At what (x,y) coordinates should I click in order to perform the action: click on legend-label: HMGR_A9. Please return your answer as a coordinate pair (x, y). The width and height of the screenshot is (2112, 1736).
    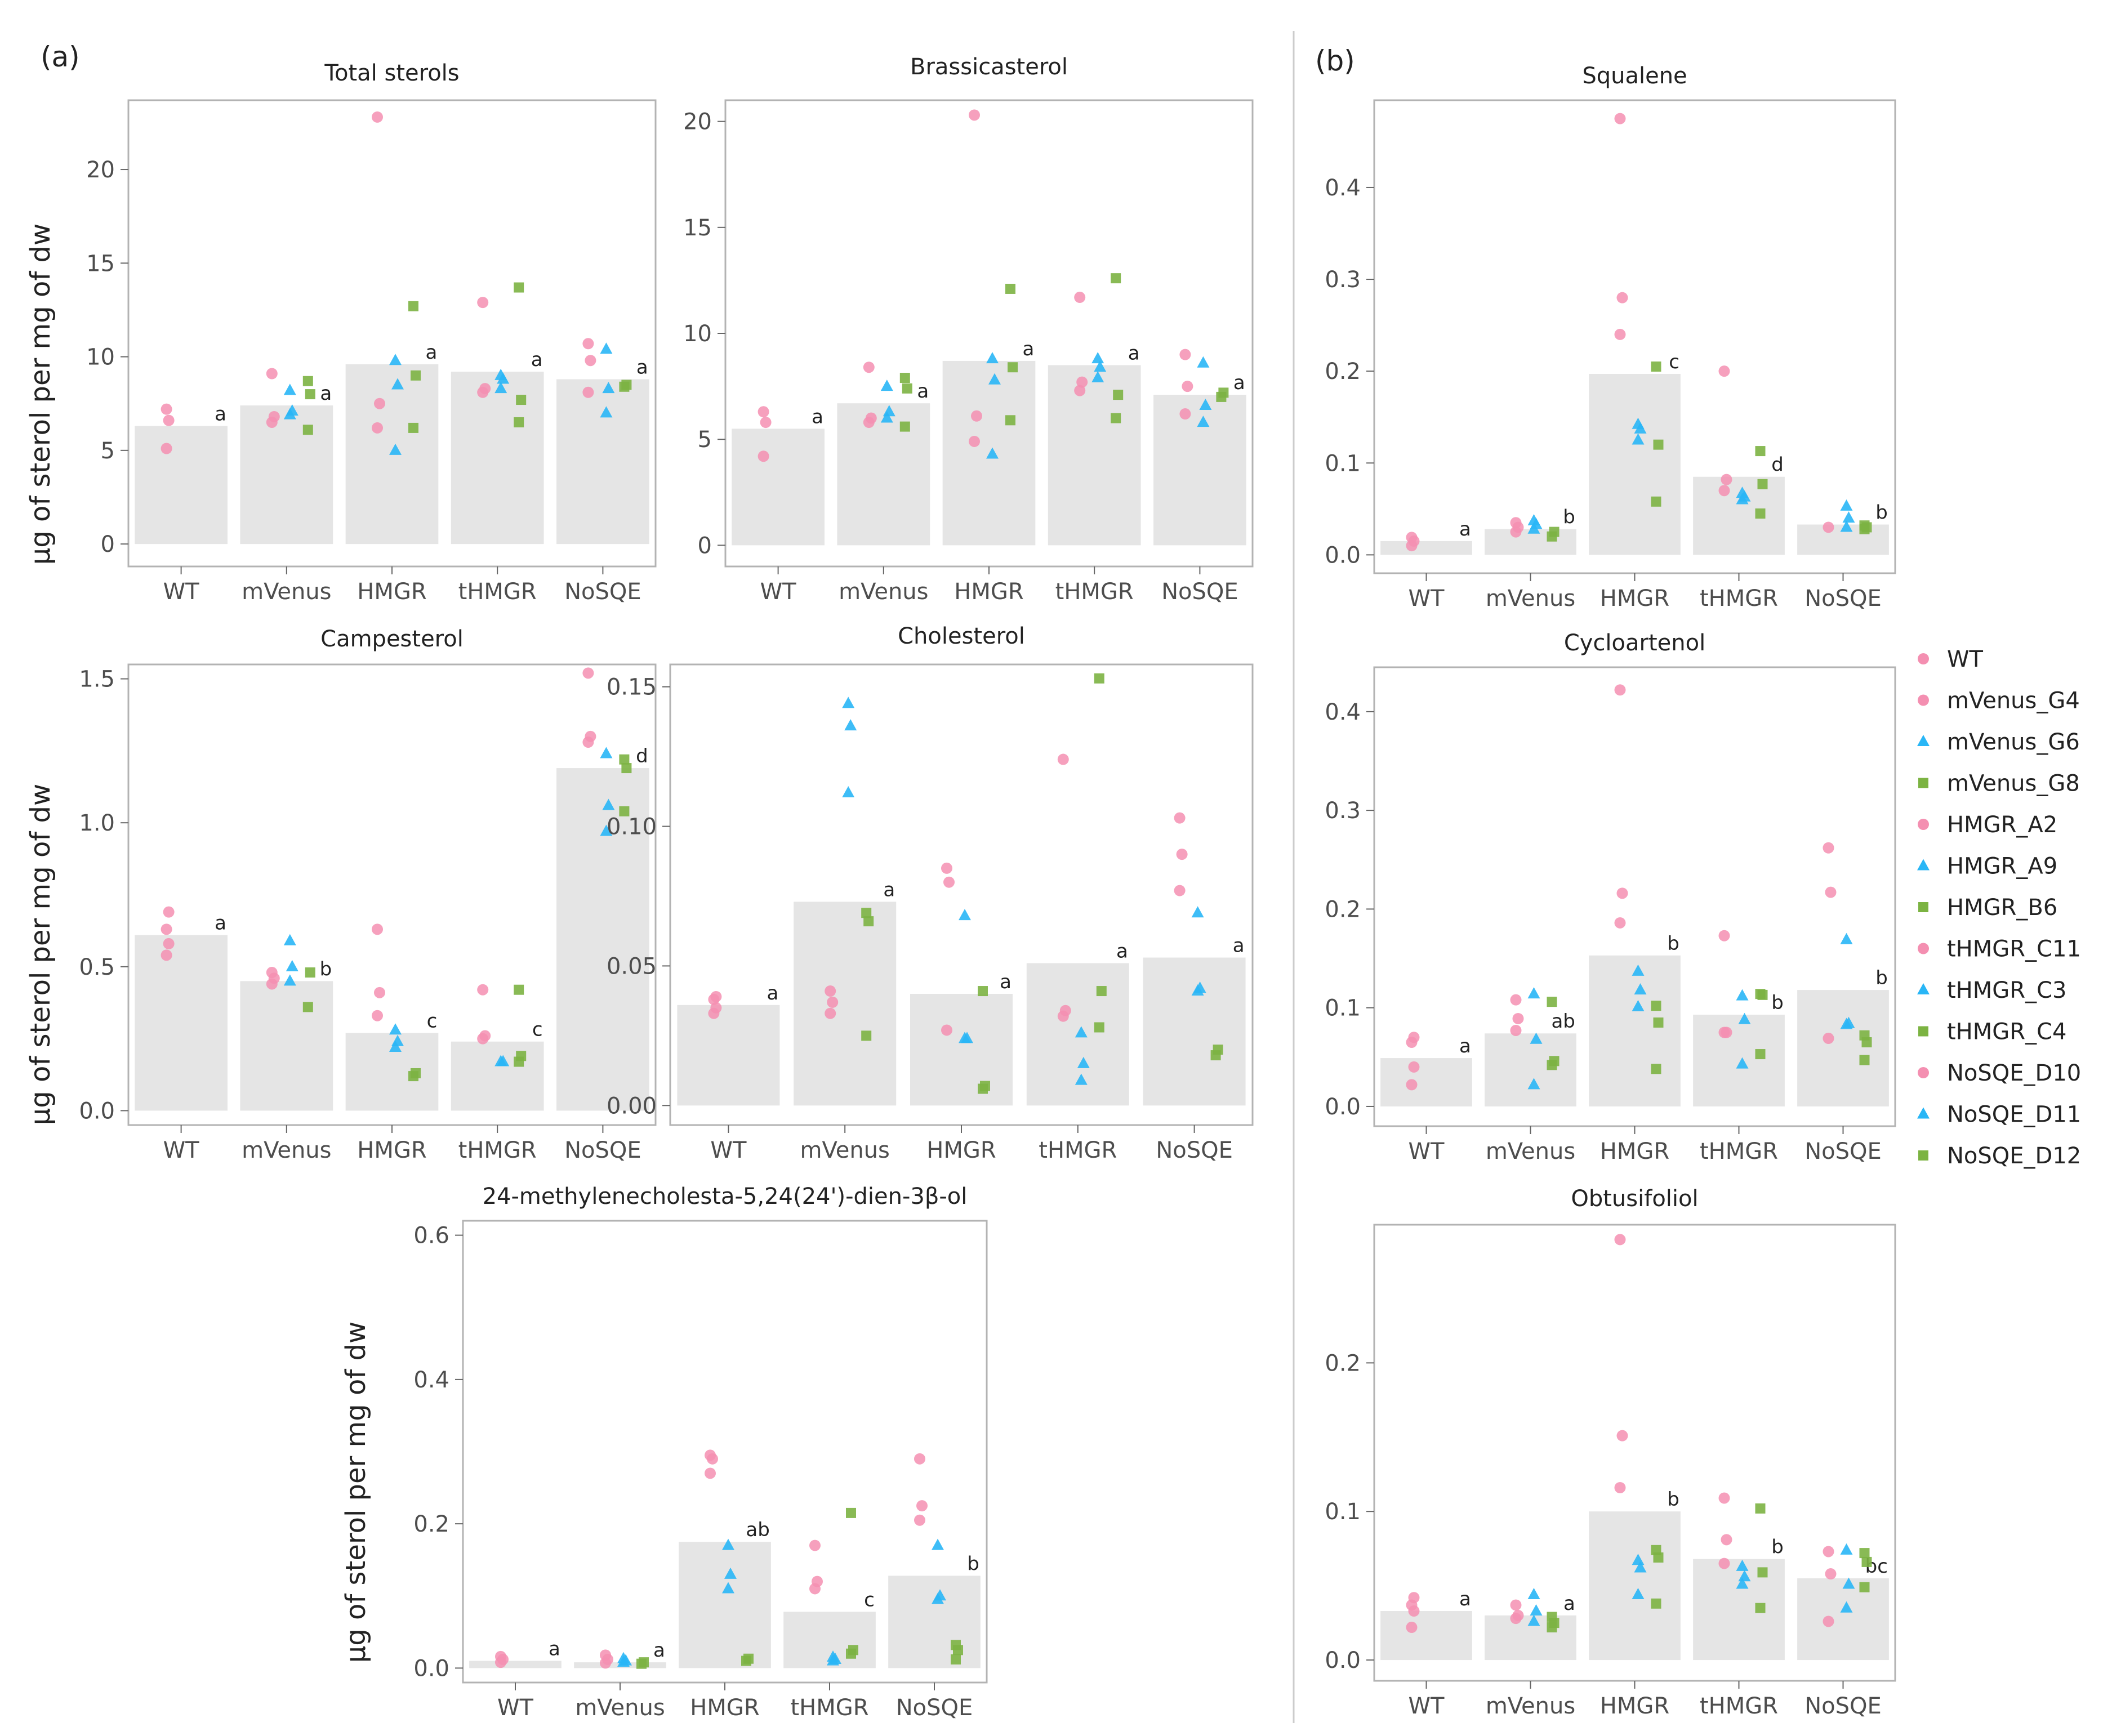
    Looking at the image, I should click on (2002, 867).